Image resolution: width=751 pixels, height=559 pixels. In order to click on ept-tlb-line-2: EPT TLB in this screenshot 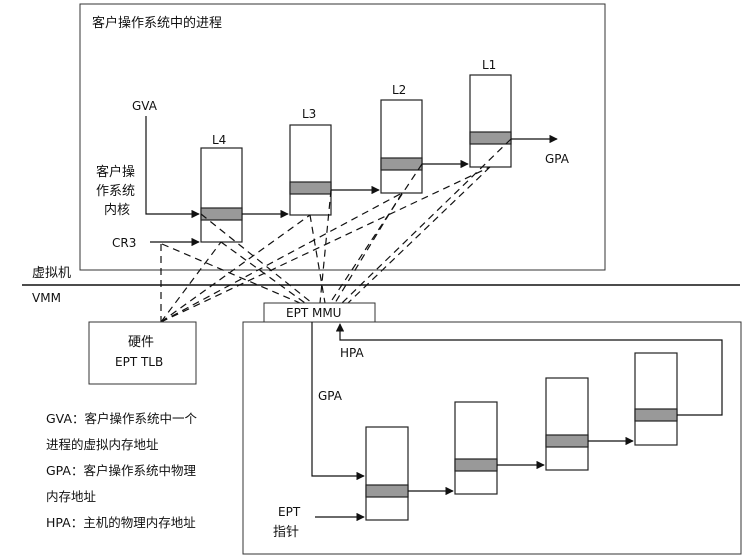, I will do `click(139, 362)`.